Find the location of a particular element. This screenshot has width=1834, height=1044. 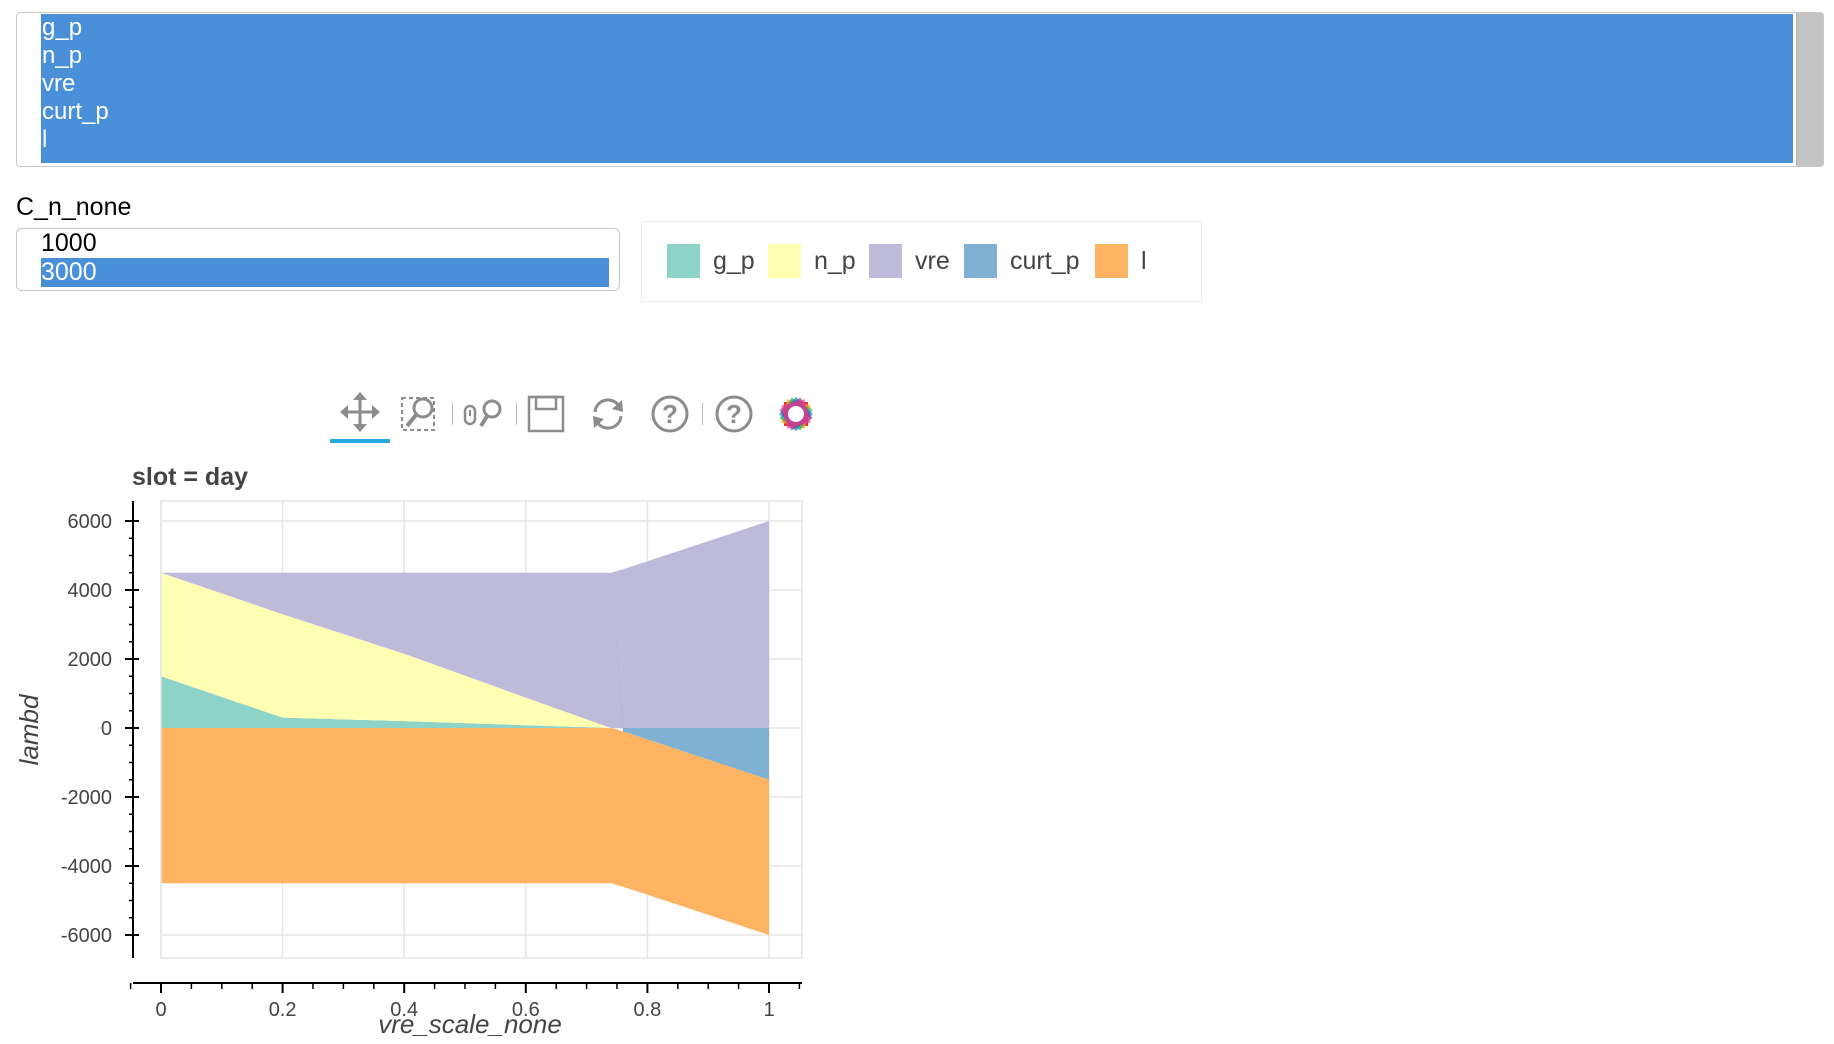

pan-tool-button is located at coordinates (360, 414).